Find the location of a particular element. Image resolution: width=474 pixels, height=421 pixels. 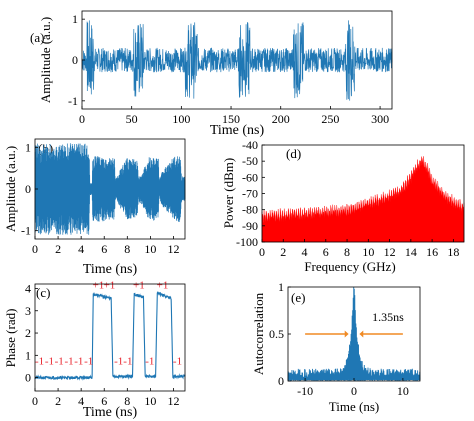

panel-d-spectrum-area is located at coordinates (363, 199).